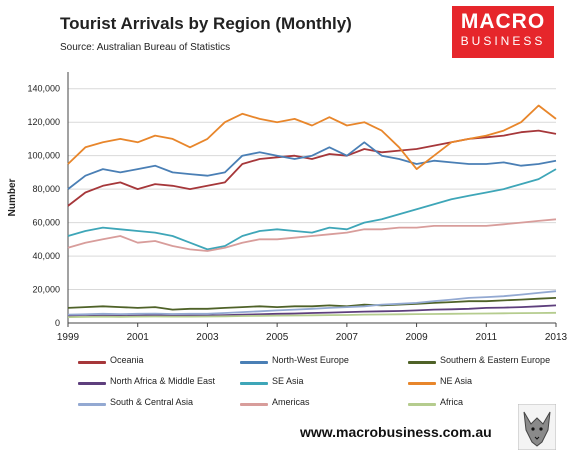  Describe the element at coordinates (416, 337) in the screenshot. I see `x-tick-label: 2009` at that location.